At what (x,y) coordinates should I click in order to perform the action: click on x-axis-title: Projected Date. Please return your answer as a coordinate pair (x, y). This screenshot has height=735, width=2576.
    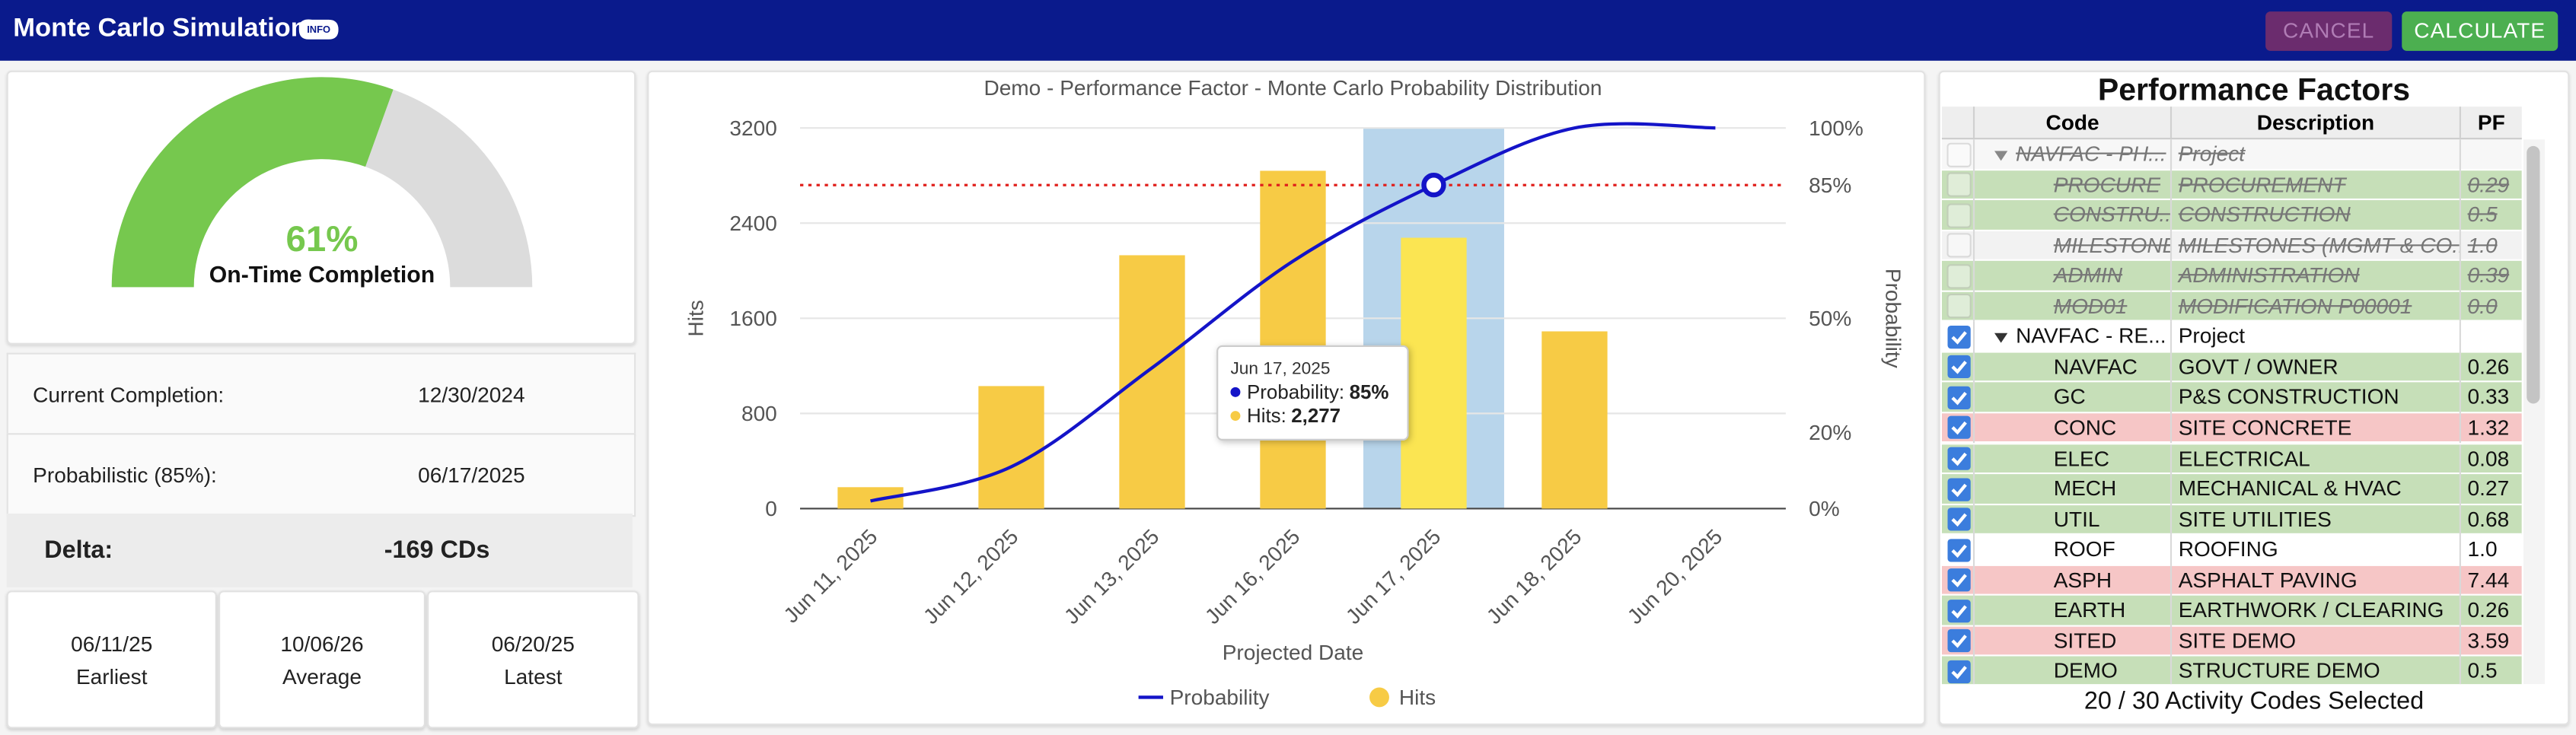
    Looking at the image, I should click on (1293, 652).